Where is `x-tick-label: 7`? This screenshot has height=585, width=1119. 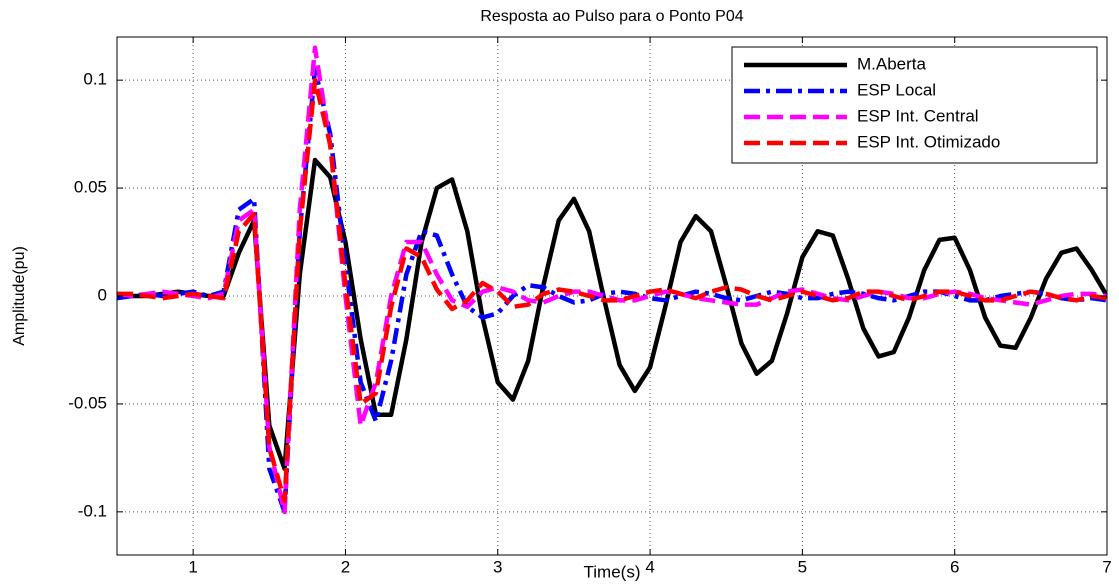
x-tick-label: 7 is located at coordinates (1106, 566).